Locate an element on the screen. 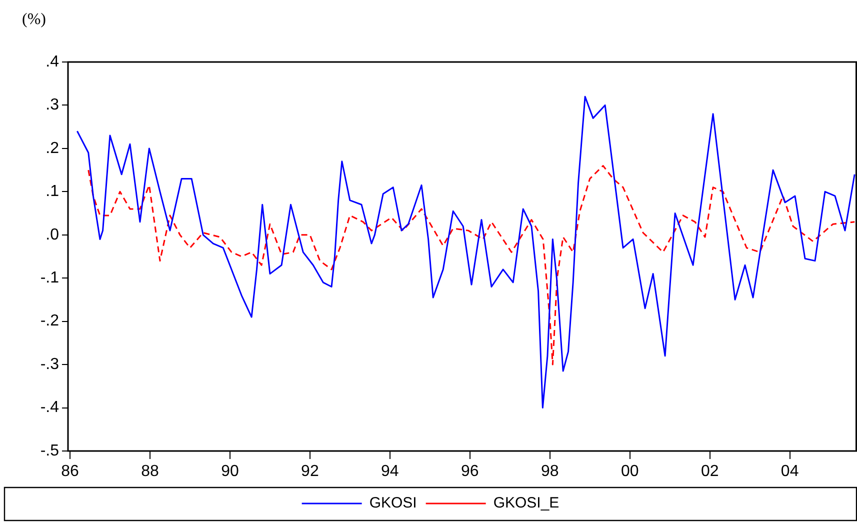 This screenshot has height=523, width=857. x-tick-label: 04 is located at coordinates (789, 471).